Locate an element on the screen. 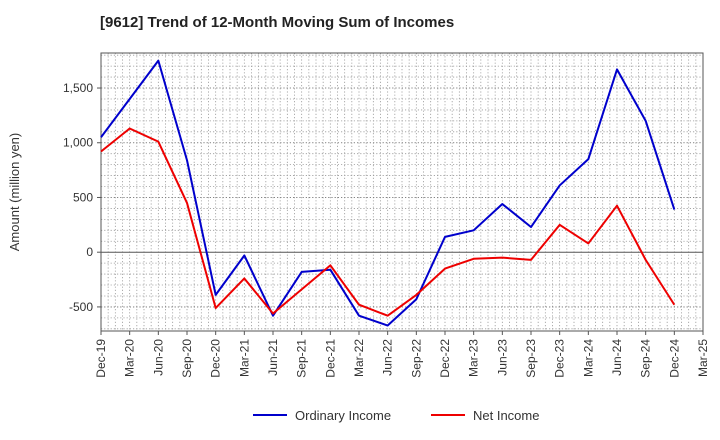  x-tick-label: Dec-19 is located at coordinates (101, 358).